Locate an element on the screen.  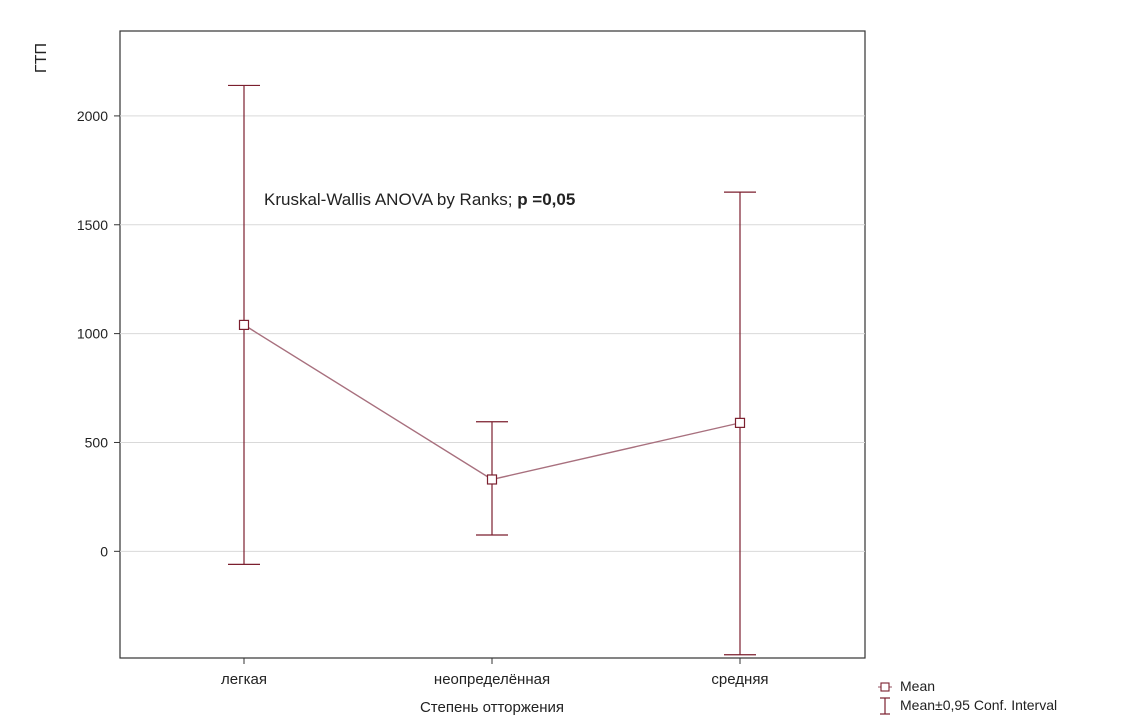
y-tick-labels: 0 500 1000 1500 2000 is located at coordinates (98, 333).